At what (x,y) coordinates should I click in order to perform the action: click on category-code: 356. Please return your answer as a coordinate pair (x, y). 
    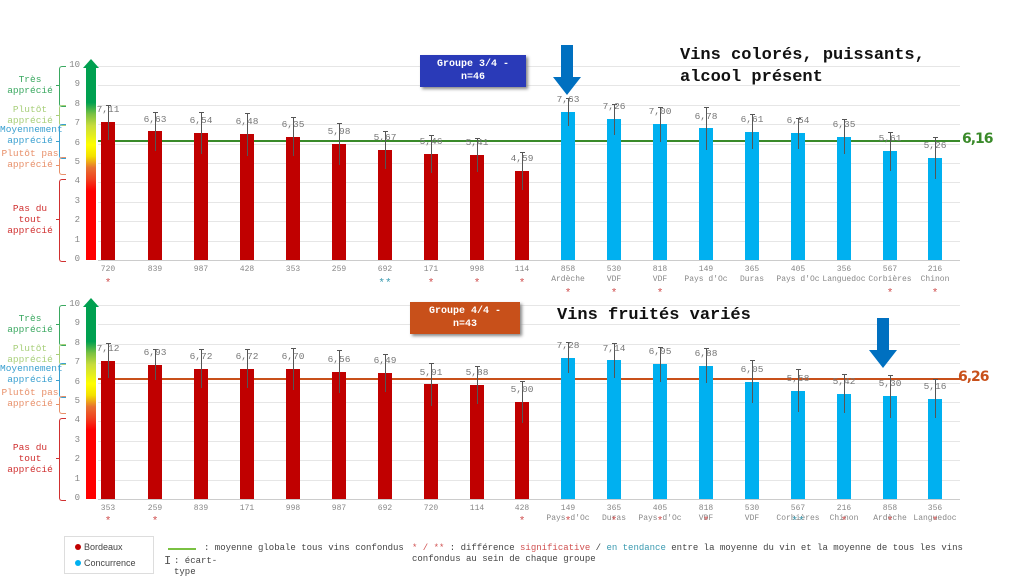
    Looking at the image, I should click on (935, 508).